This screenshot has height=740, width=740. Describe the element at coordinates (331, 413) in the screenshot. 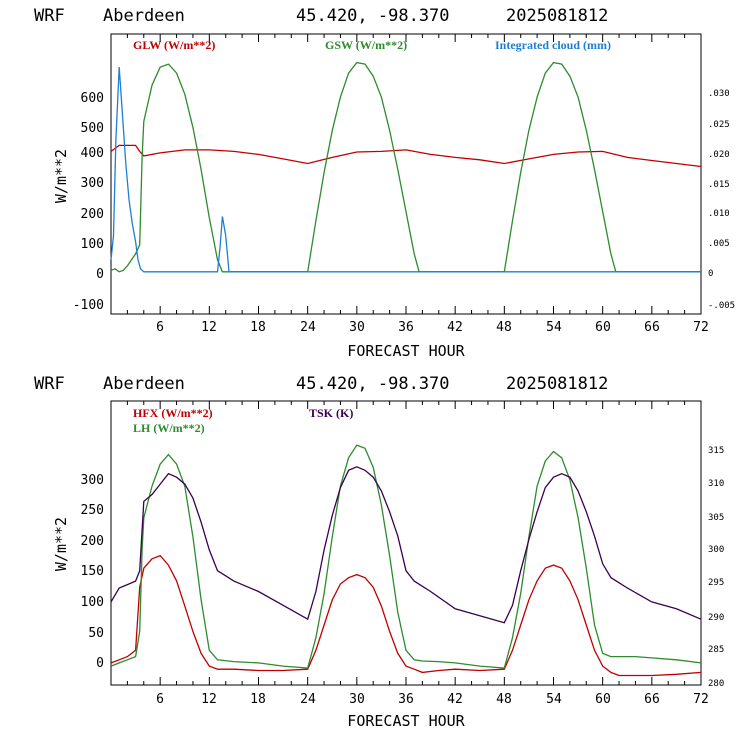

I see `legend-tsk: TSK (K)` at that location.